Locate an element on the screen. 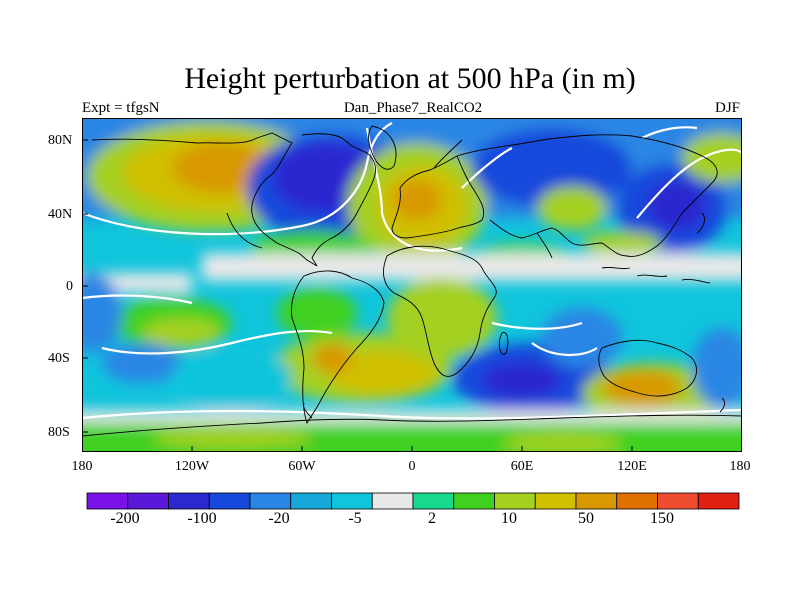  season-label: DJF is located at coordinates (727, 108).